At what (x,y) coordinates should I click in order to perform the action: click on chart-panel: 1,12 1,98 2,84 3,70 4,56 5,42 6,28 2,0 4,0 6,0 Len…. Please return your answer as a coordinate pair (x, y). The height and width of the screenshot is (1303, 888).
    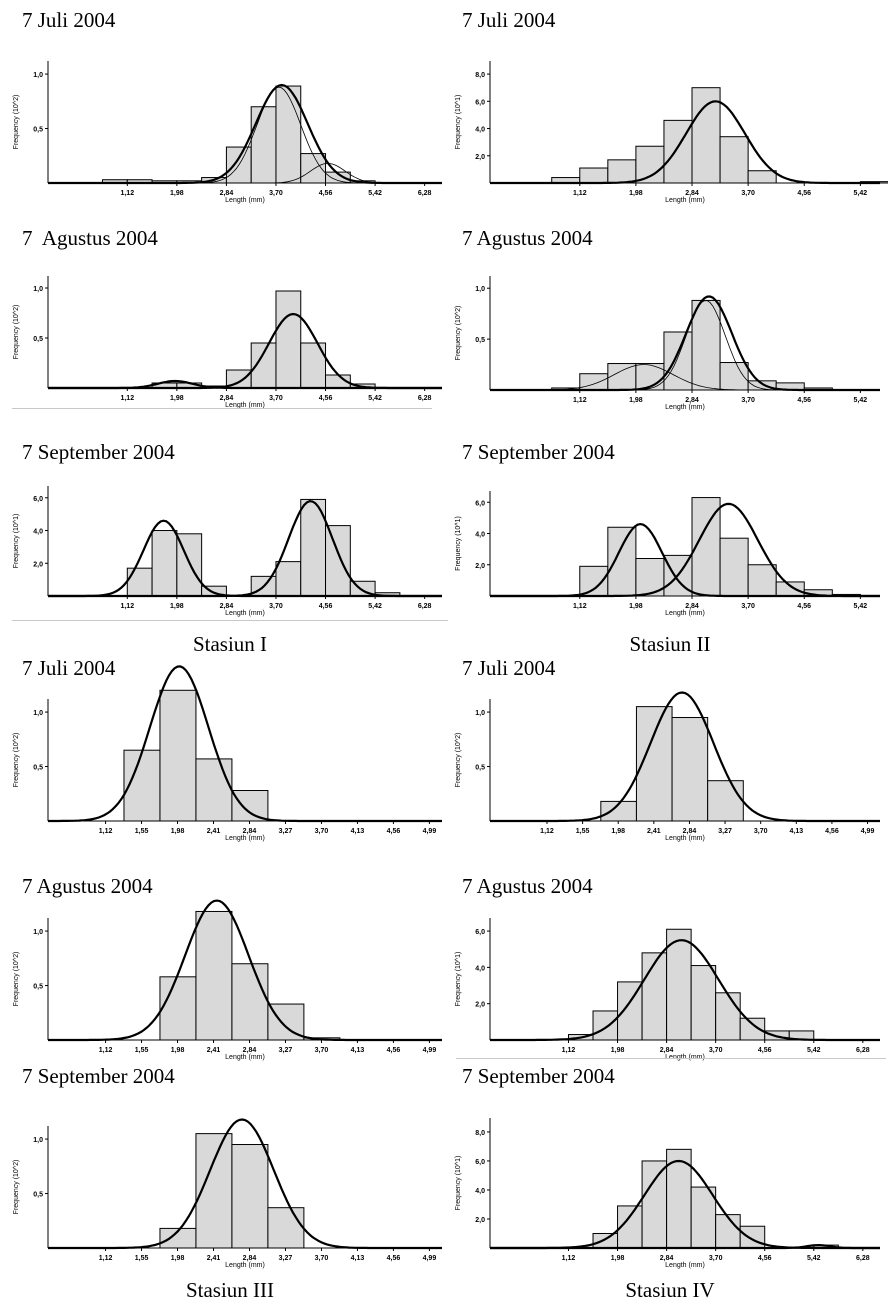
    Looking at the image, I should click on (228, 549).